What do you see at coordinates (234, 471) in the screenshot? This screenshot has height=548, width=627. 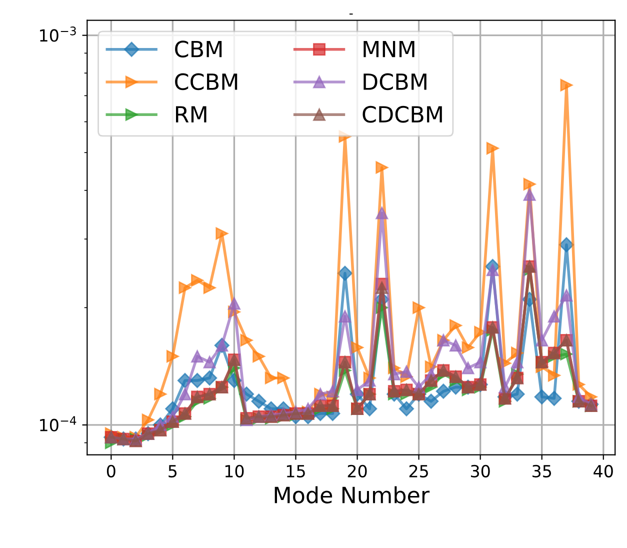 I see `x-tick-label: 10` at bounding box center [234, 471].